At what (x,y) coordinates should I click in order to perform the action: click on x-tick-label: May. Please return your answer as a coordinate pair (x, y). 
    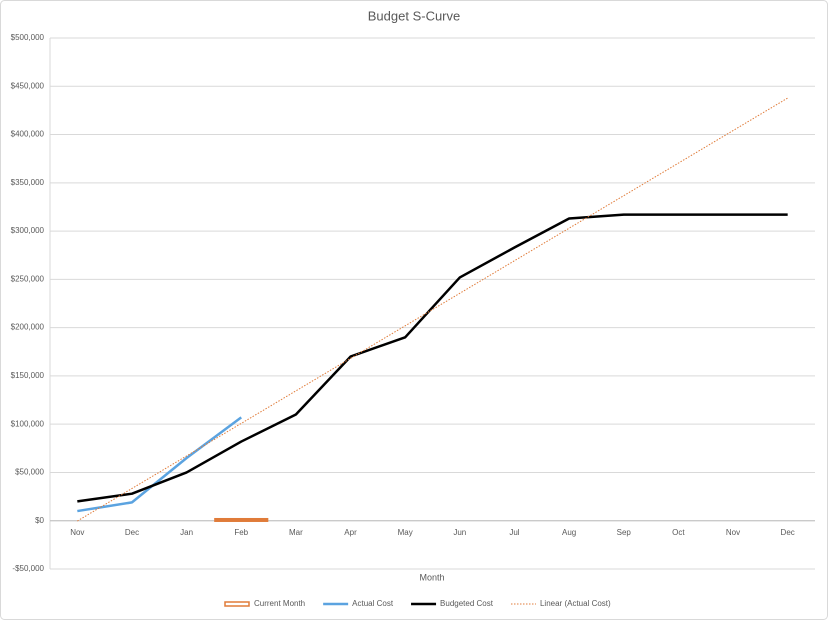
    Looking at the image, I should click on (405, 532).